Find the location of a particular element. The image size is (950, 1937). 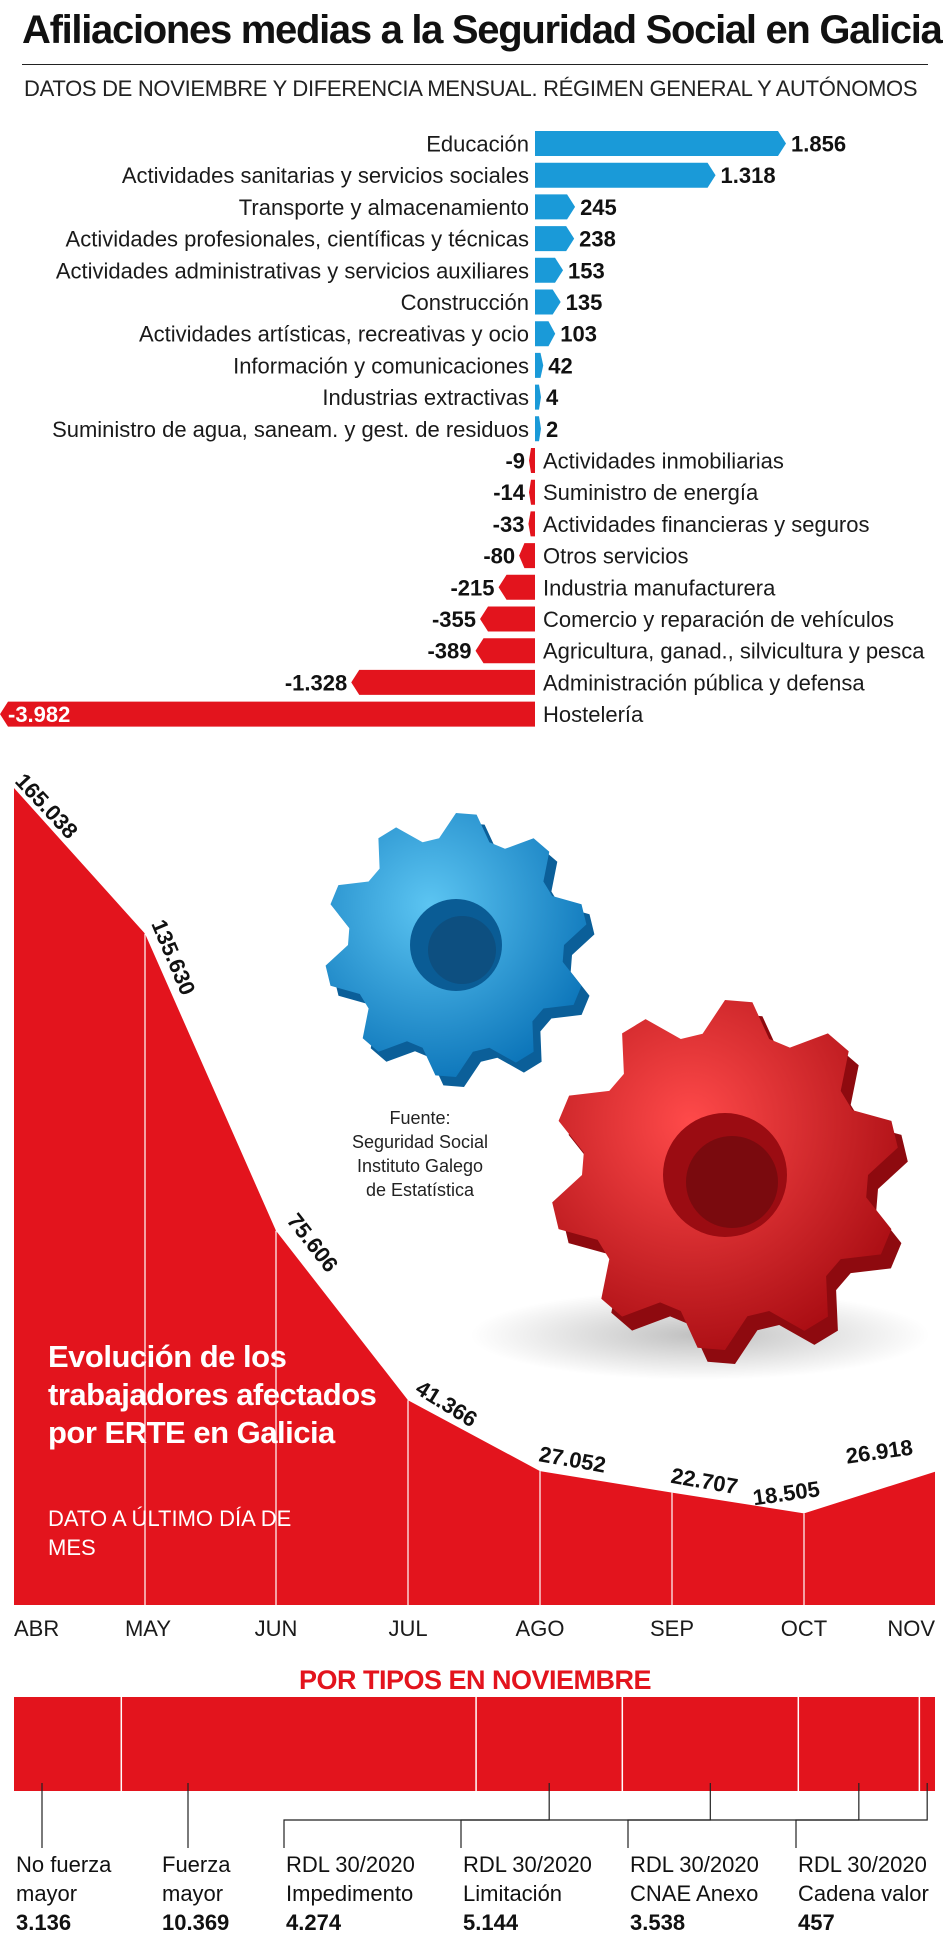

type-value: 10.369 is located at coordinates (196, 1922).